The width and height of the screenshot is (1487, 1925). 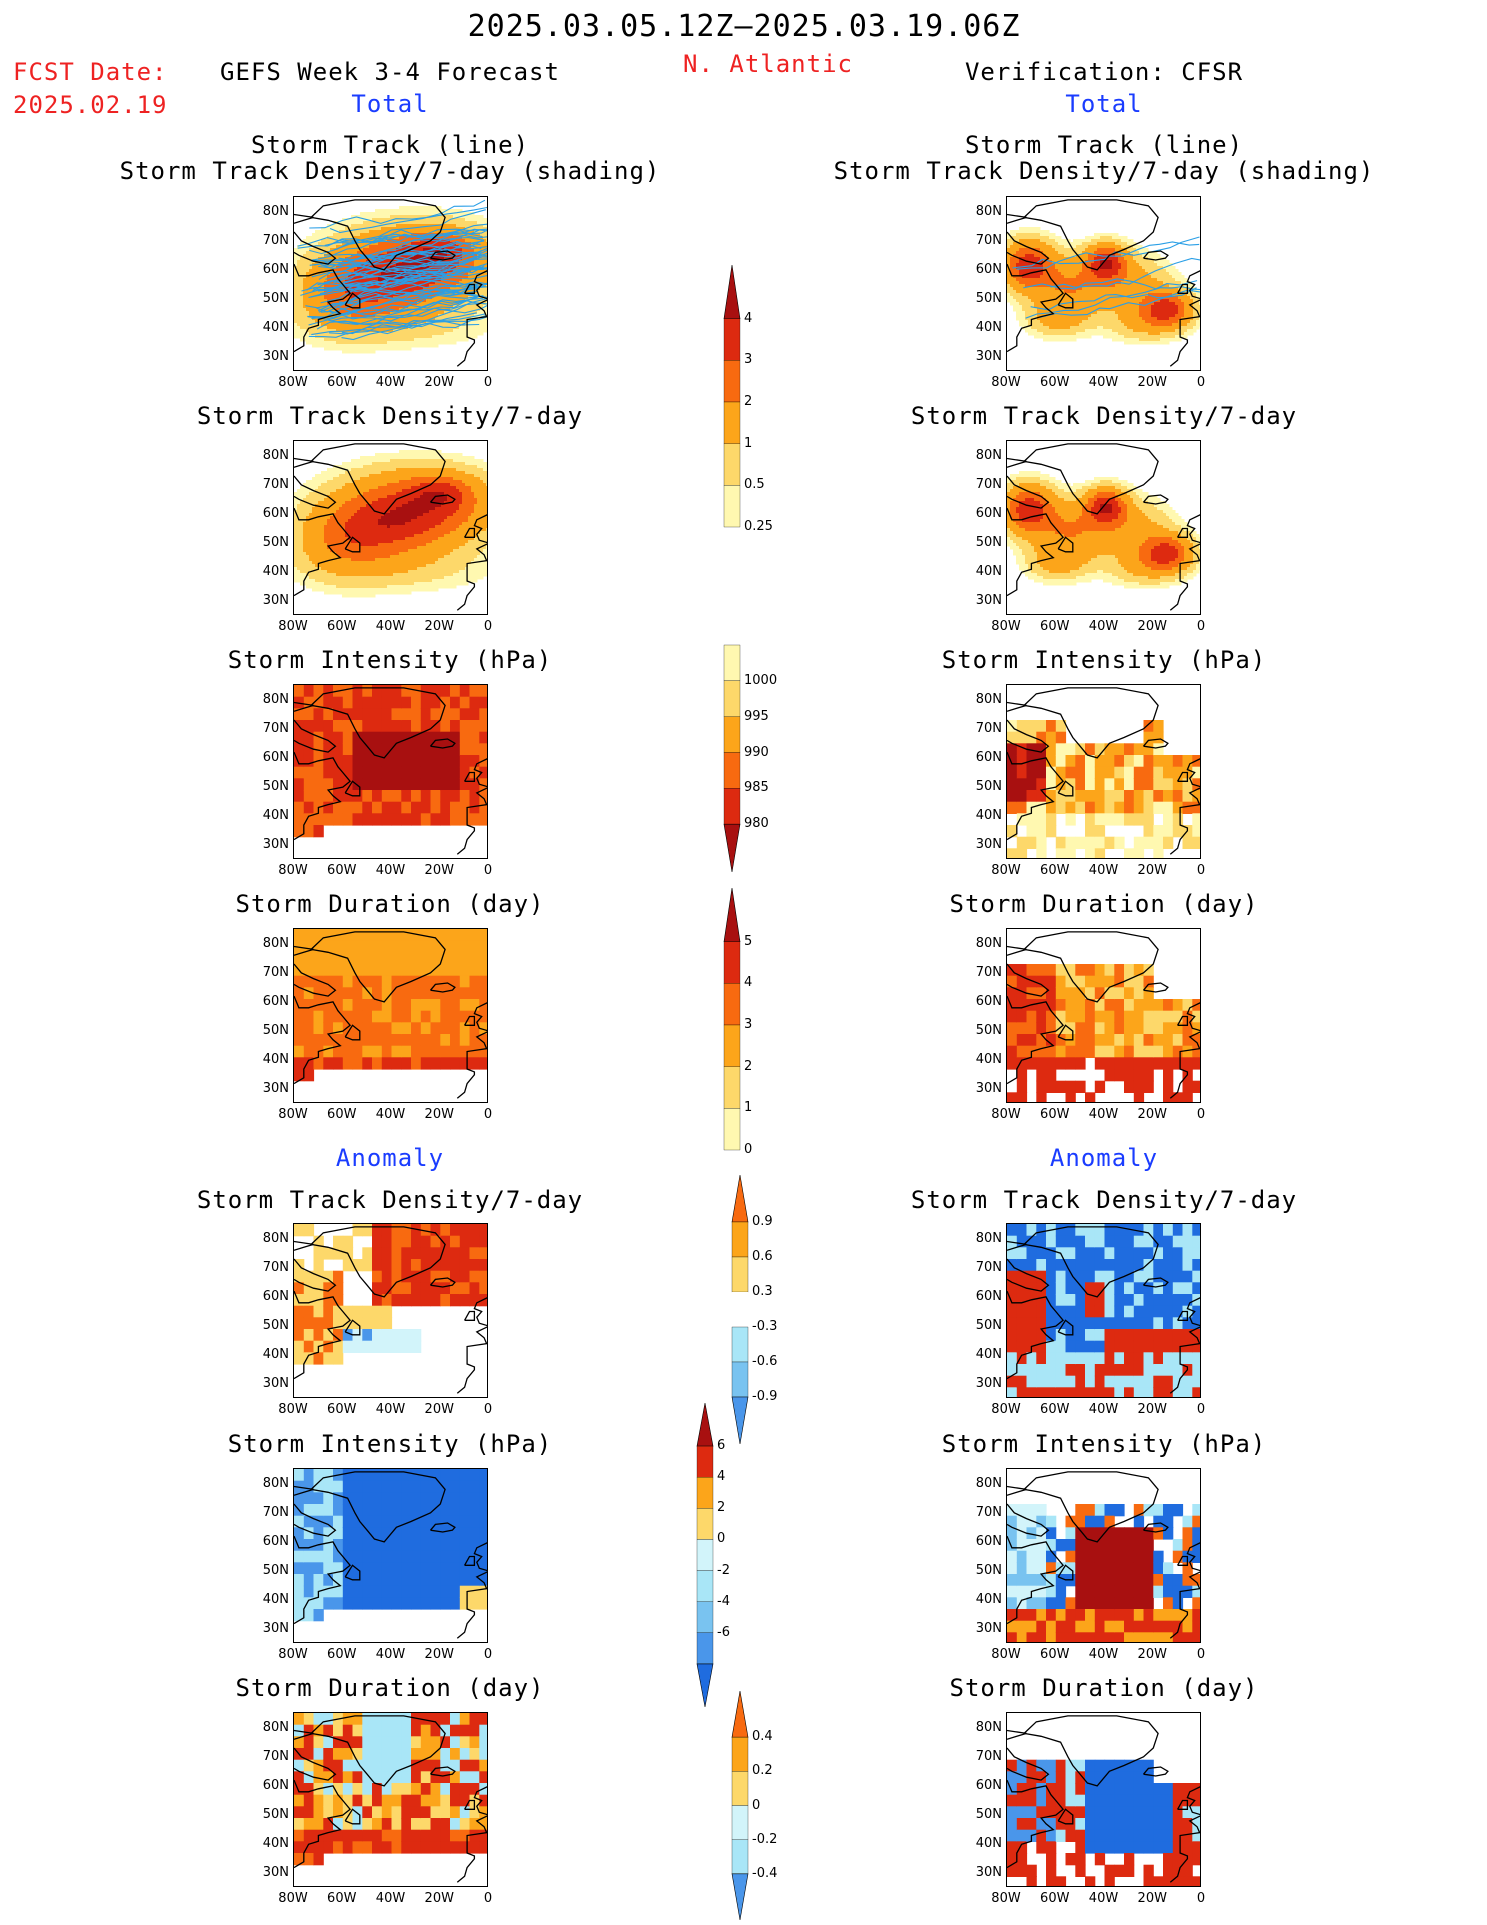 I want to click on colorbar-label: 985, so click(x=756, y=788).